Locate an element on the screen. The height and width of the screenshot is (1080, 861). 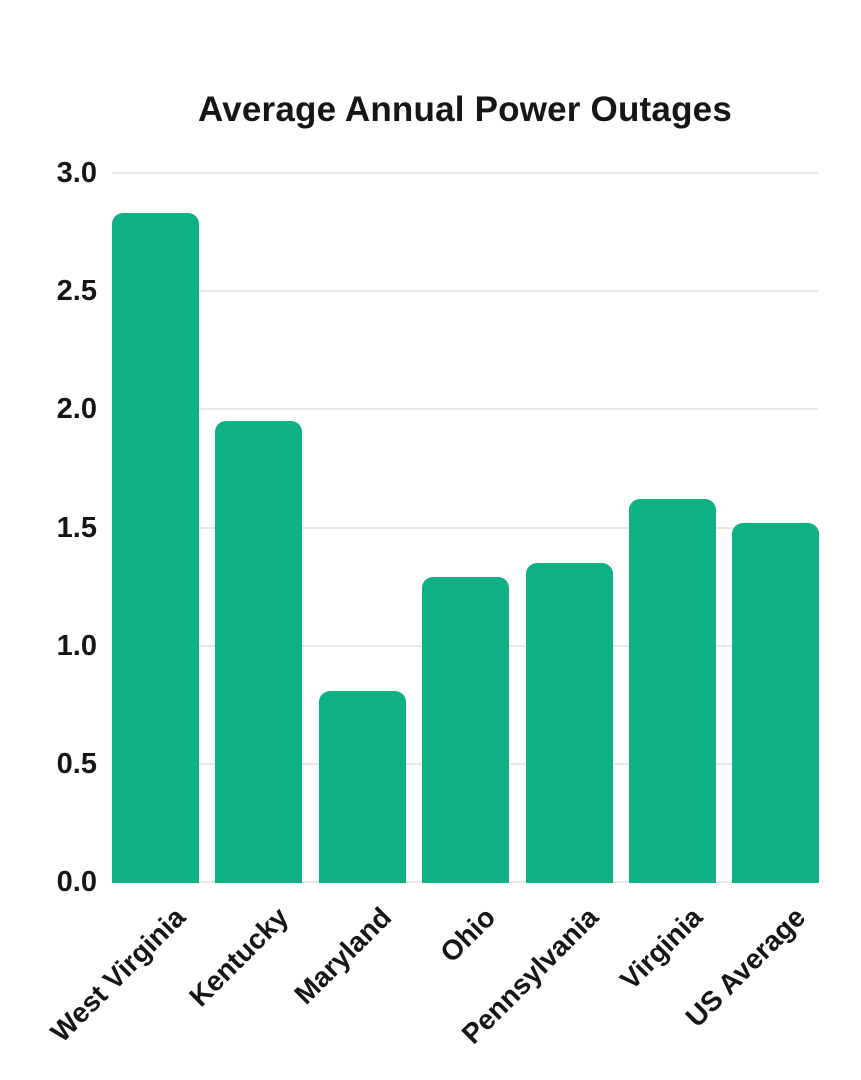
gridline-1.5 is located at coordinates (465, 527).